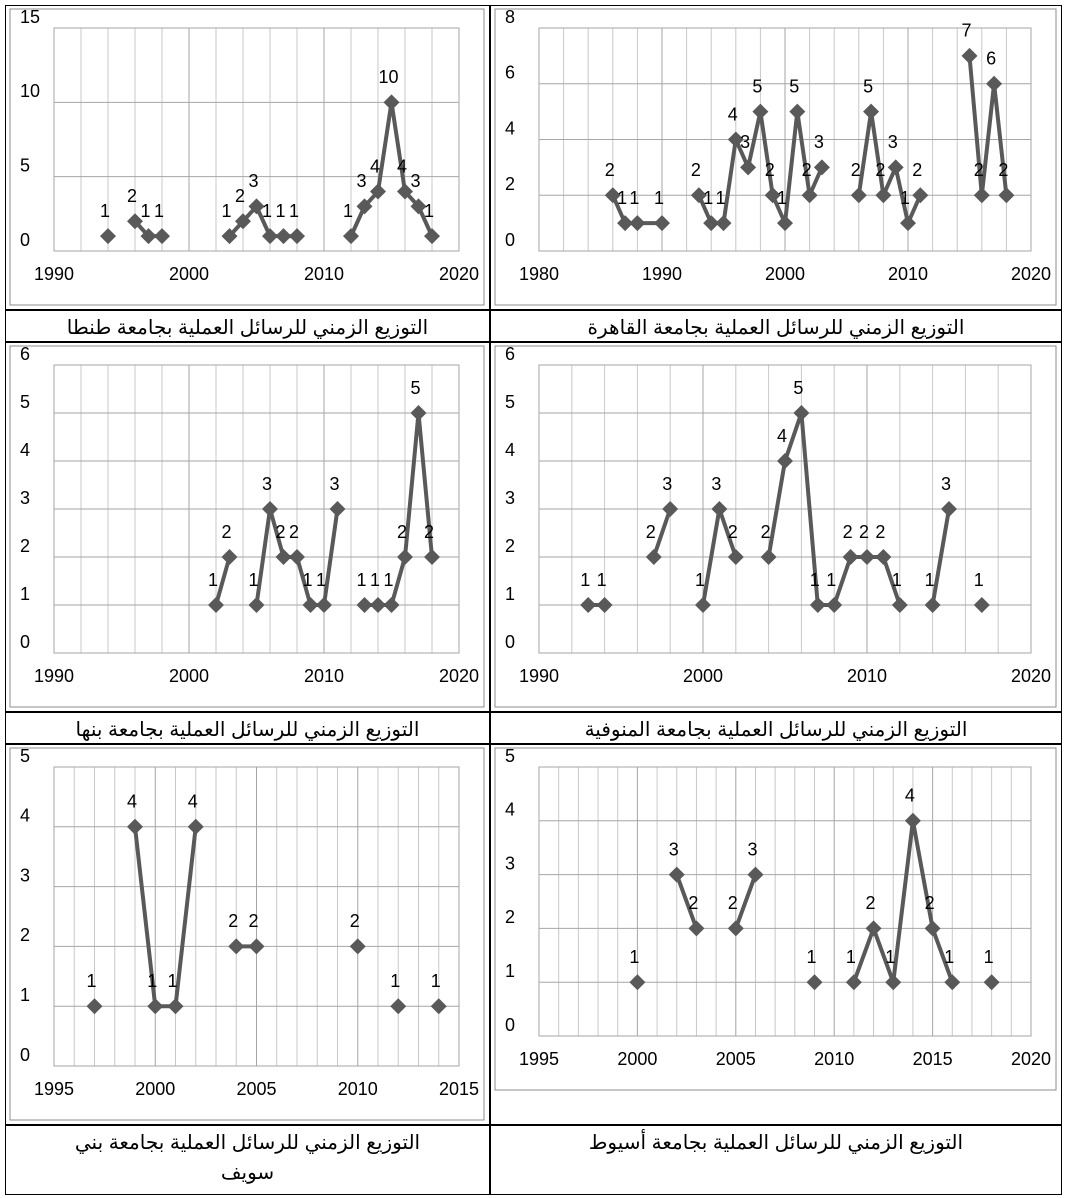 The image size is (1067, 1198). Describe the element at coordinates (510, 450) in the screenshot. I see `y-tick-label: 4` at that location.